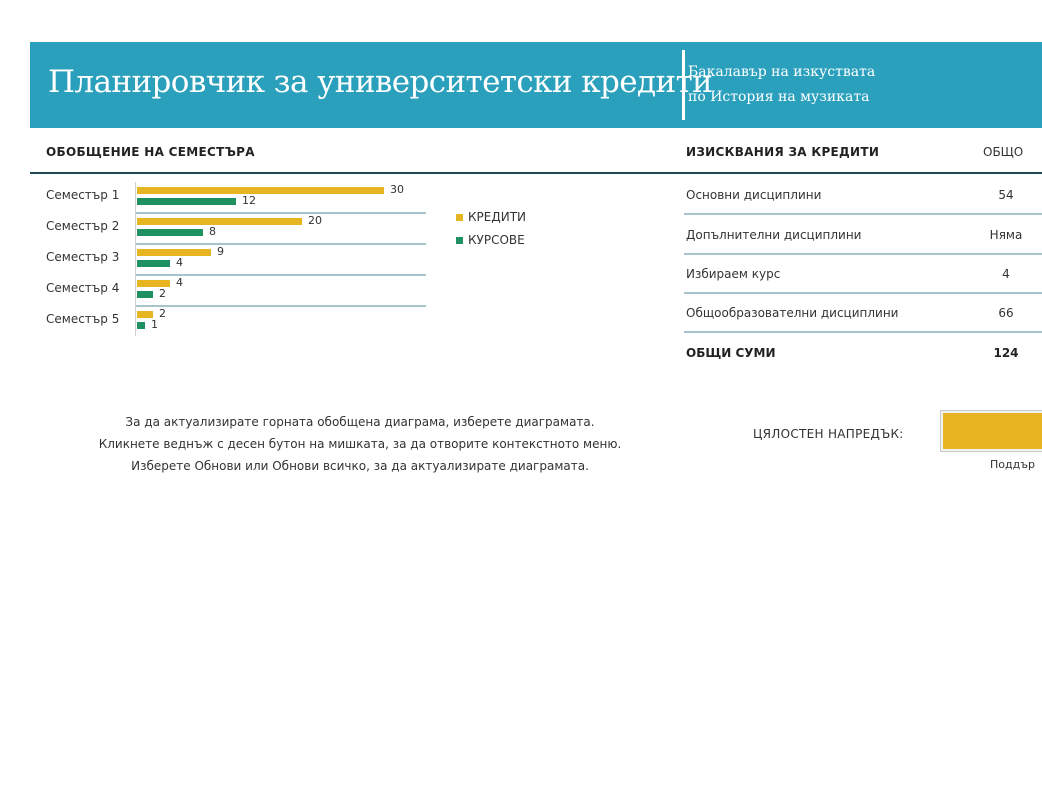 This screenshot has width=1042, height=800. Describe the element at coordinates (179, 262) in the screenshot. I see `bar-courses-label: 4` at that location.